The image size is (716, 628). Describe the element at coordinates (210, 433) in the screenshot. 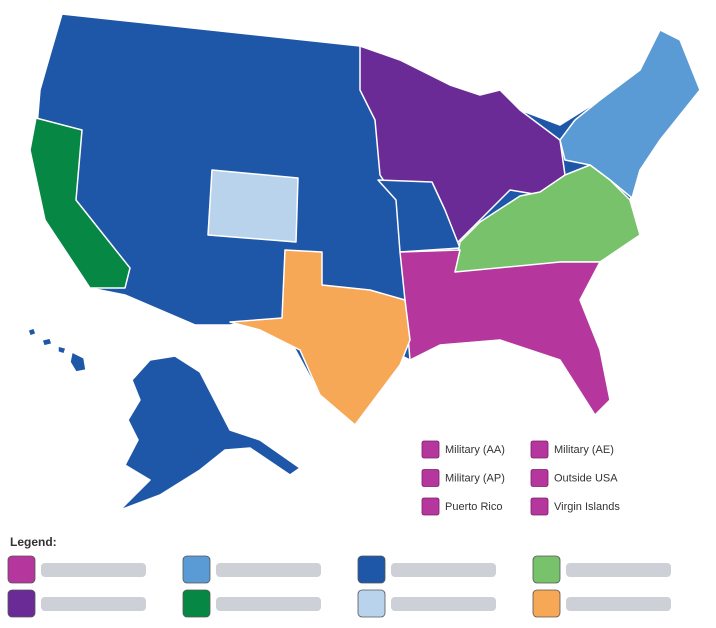

I see `region-alaska` at that location.